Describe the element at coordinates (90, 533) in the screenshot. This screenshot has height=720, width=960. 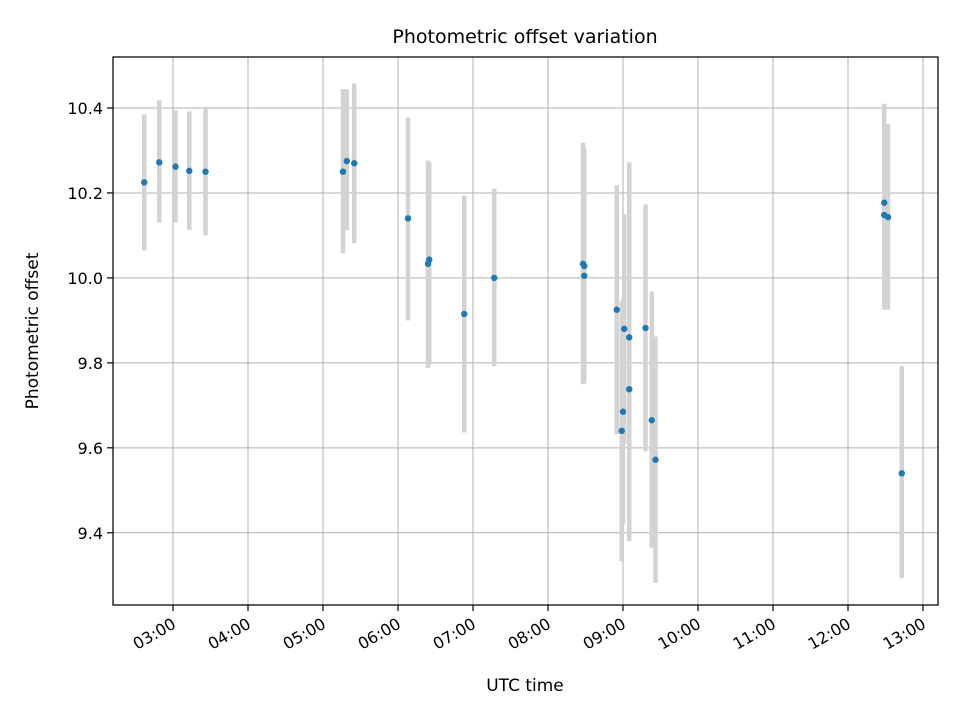
I see `y-tick-label: 9.4` at that location.